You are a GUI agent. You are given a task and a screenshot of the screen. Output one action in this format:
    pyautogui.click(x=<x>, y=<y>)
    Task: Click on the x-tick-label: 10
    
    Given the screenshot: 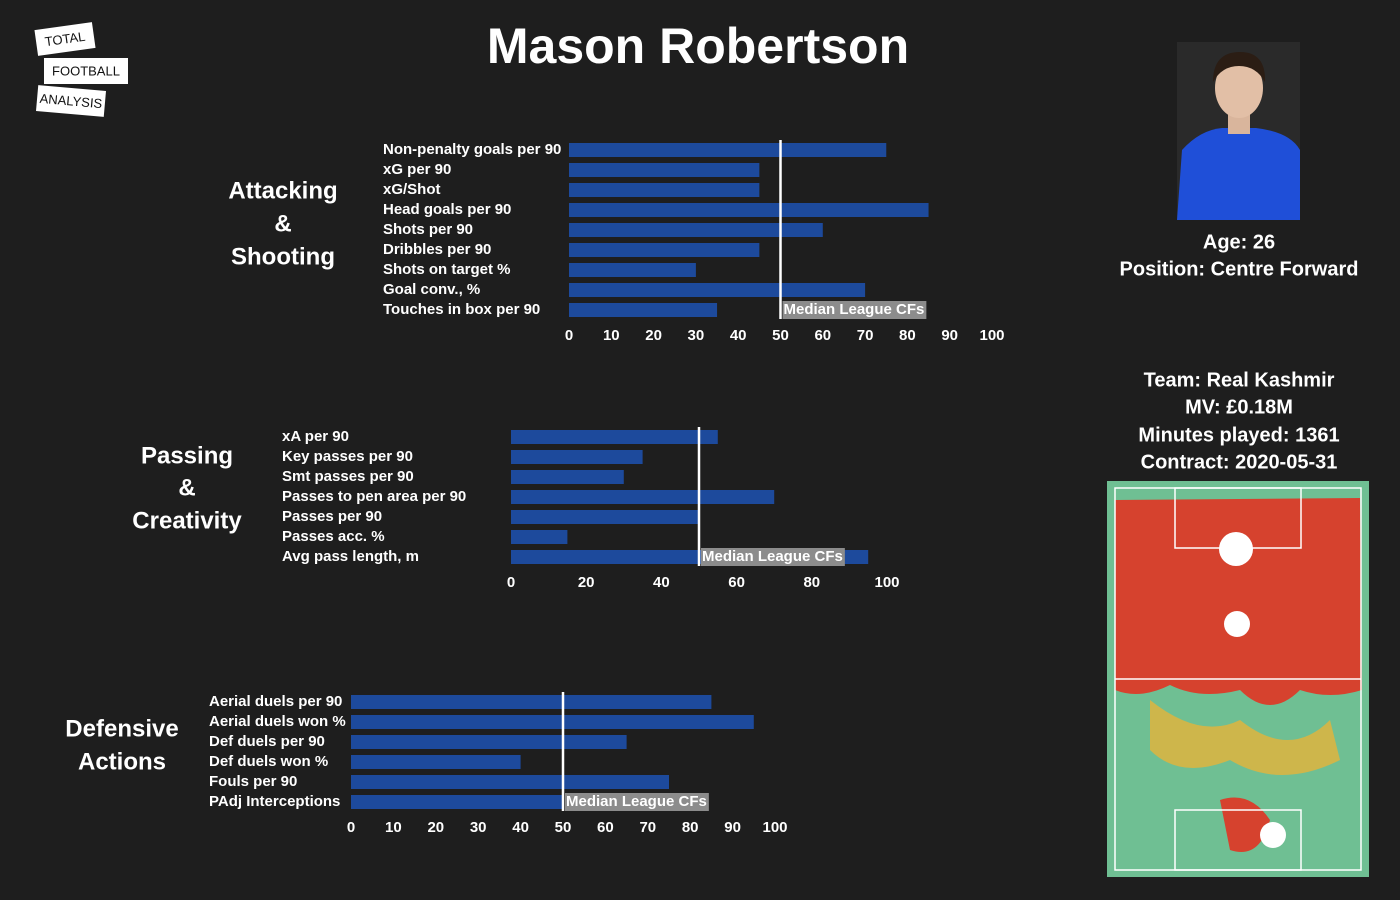 What is the action you would take?
    pyautogui.click(x=611, y=335)
    